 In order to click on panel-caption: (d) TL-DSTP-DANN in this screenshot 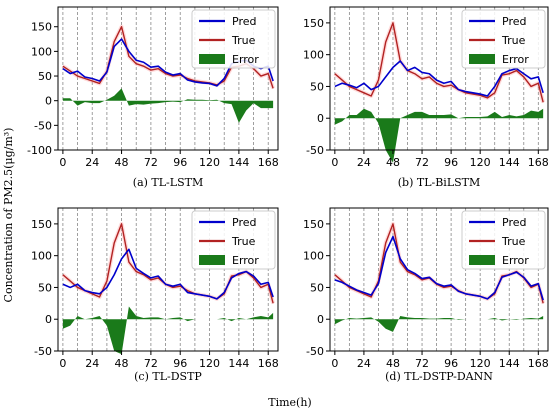, I will do `click(439, 376)`.